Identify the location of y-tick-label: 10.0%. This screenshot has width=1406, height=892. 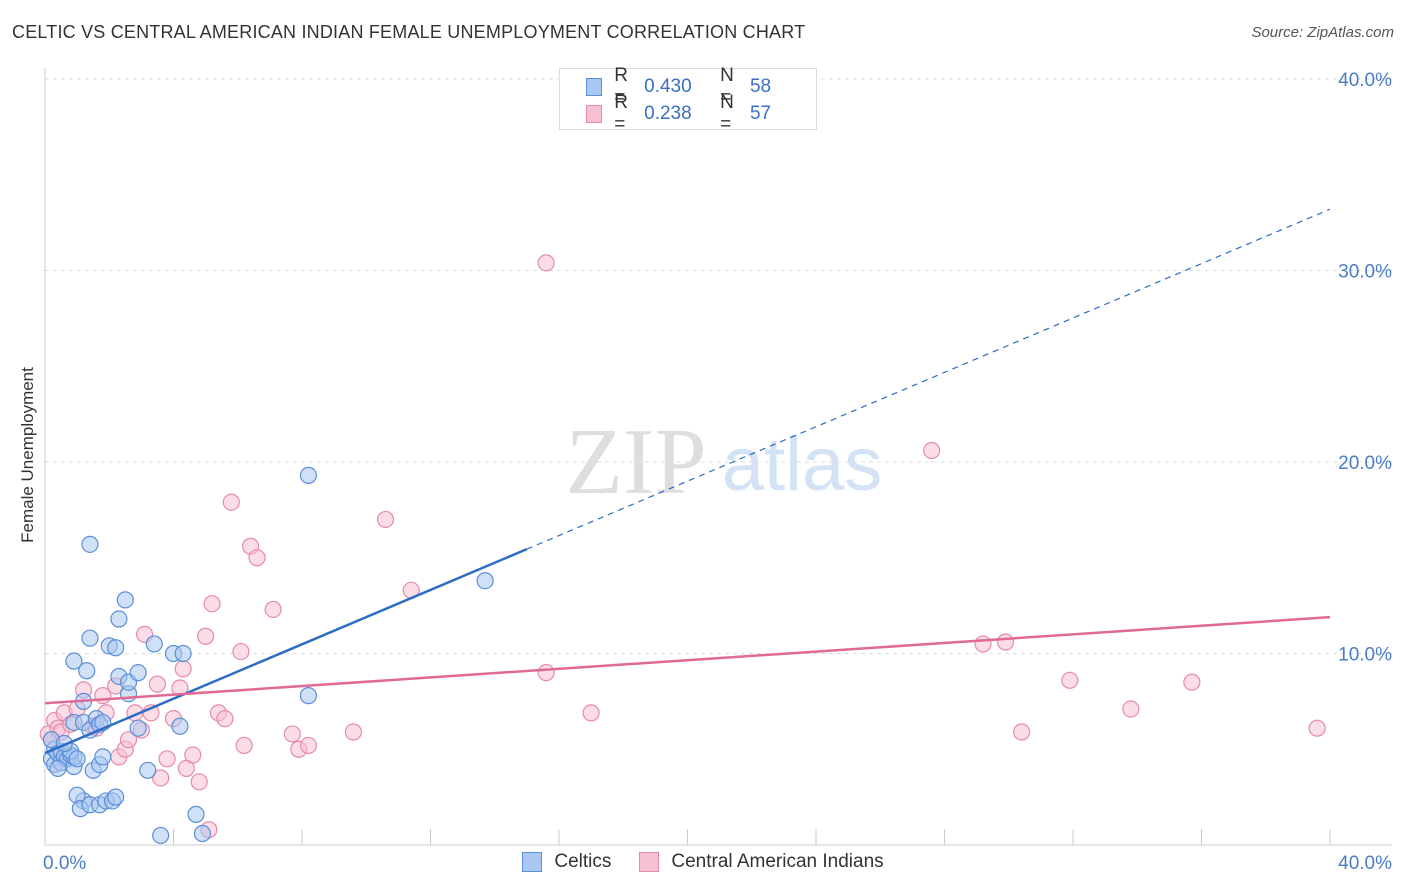
(1365, 655).